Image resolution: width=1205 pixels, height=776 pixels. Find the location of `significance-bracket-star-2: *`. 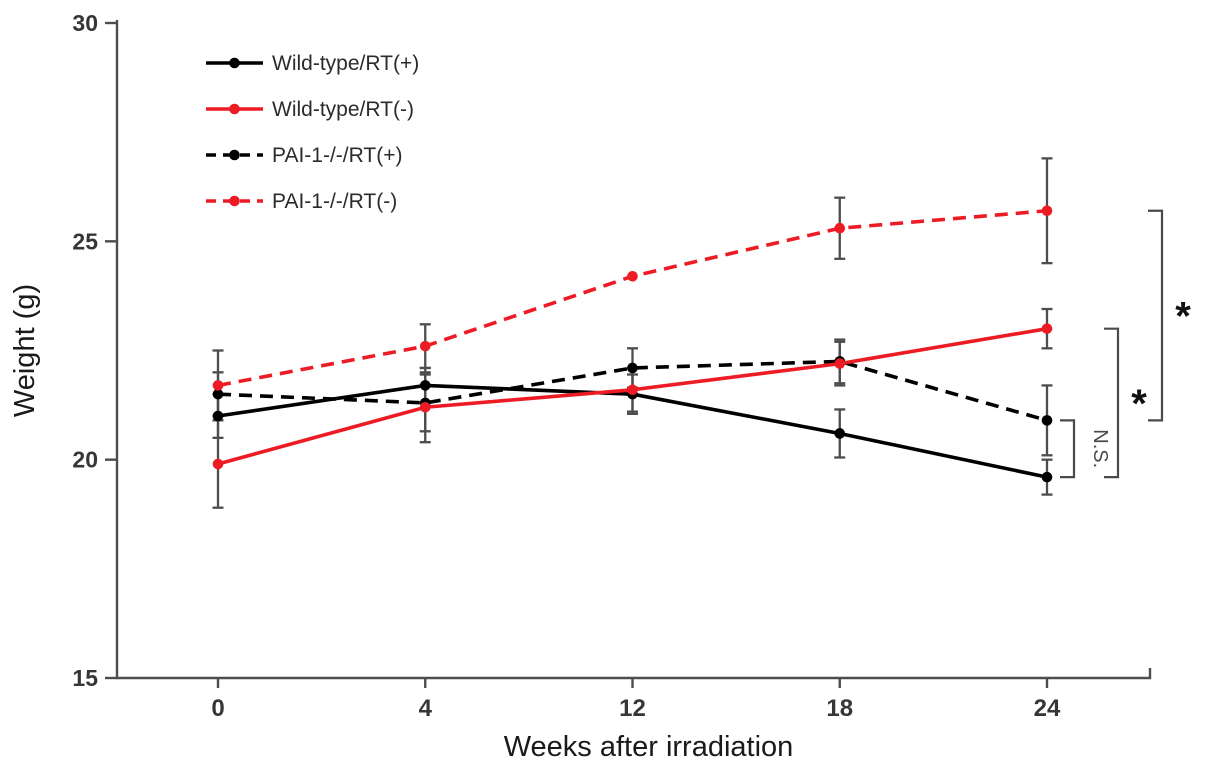

significance-bracket-star-2: * is located at coordinates (1169, 315).